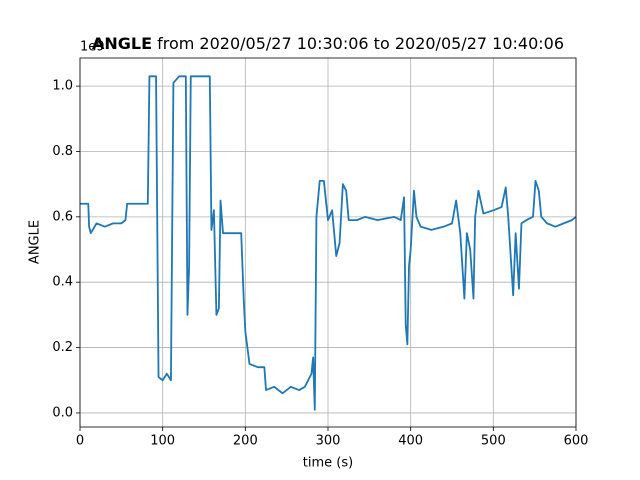  I want to click on y-tick-label: 0.0, so click(62, 412).